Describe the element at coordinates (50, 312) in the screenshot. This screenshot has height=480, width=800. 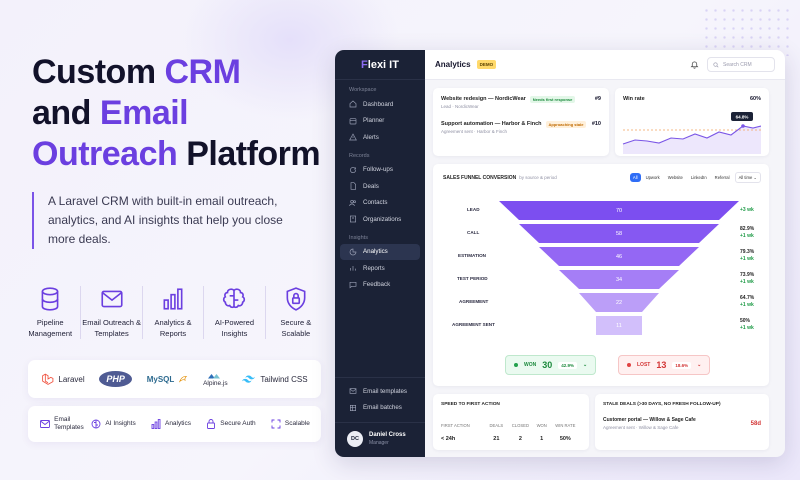
I see `feature-item: Pipeline Management` at that location.